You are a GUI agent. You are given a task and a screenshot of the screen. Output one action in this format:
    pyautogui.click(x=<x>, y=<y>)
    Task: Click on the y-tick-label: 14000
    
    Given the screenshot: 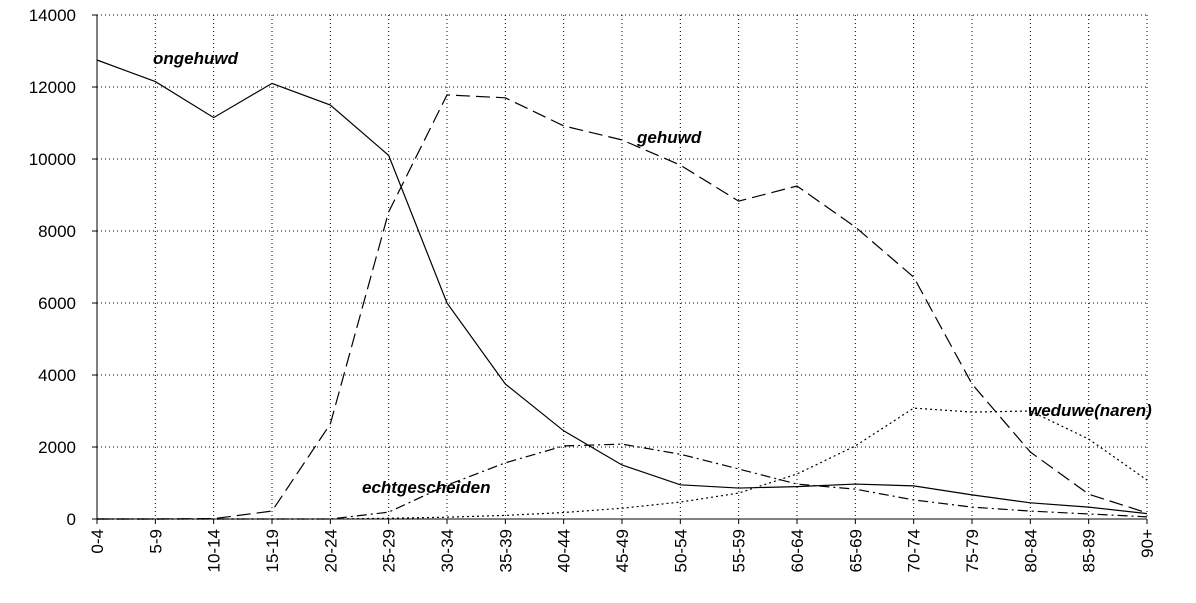 What is the action you would take?
    pyautogui.click(x=52, y=15)
    